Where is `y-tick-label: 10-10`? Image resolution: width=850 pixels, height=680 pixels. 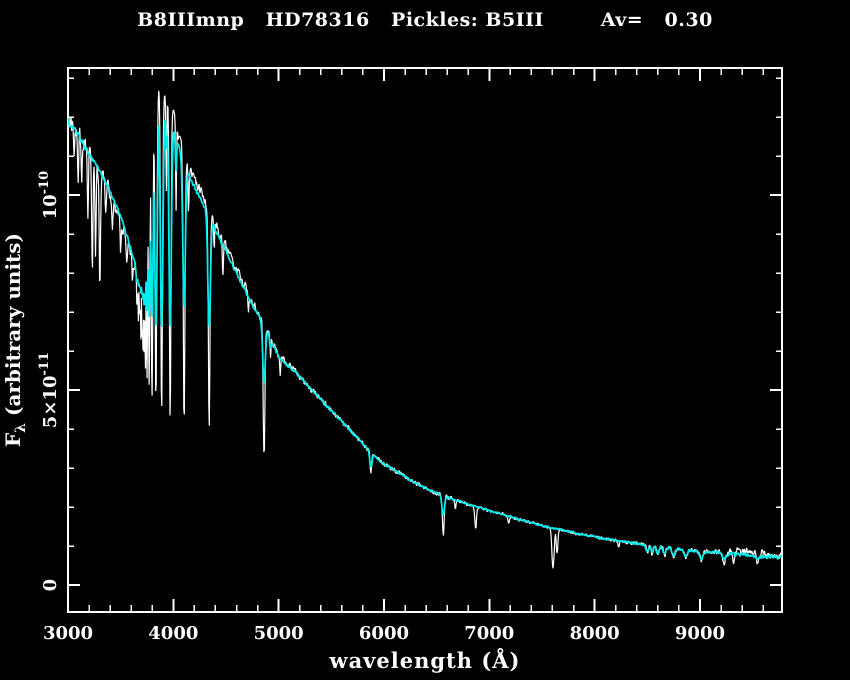 y-tick-label: 10-10 is located at coordinates (49, 195).